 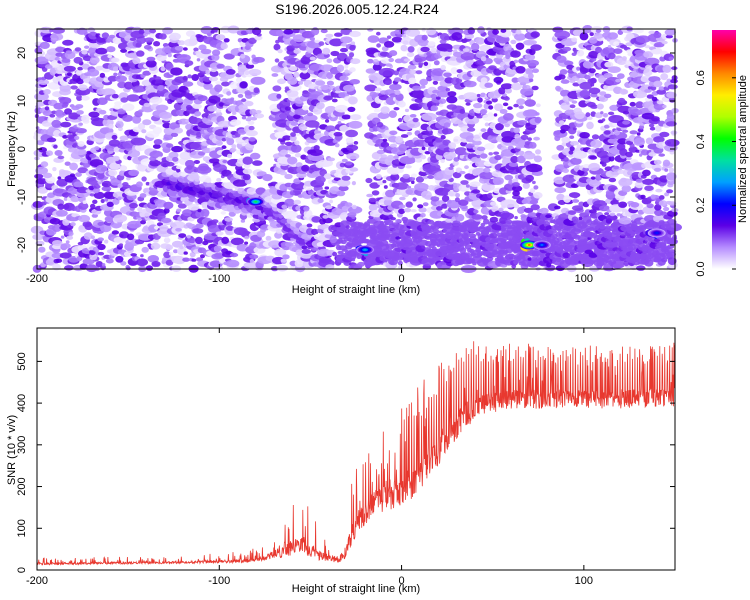 I want to click on snr-x-tick-label: 100, so click(x=584, y=581).